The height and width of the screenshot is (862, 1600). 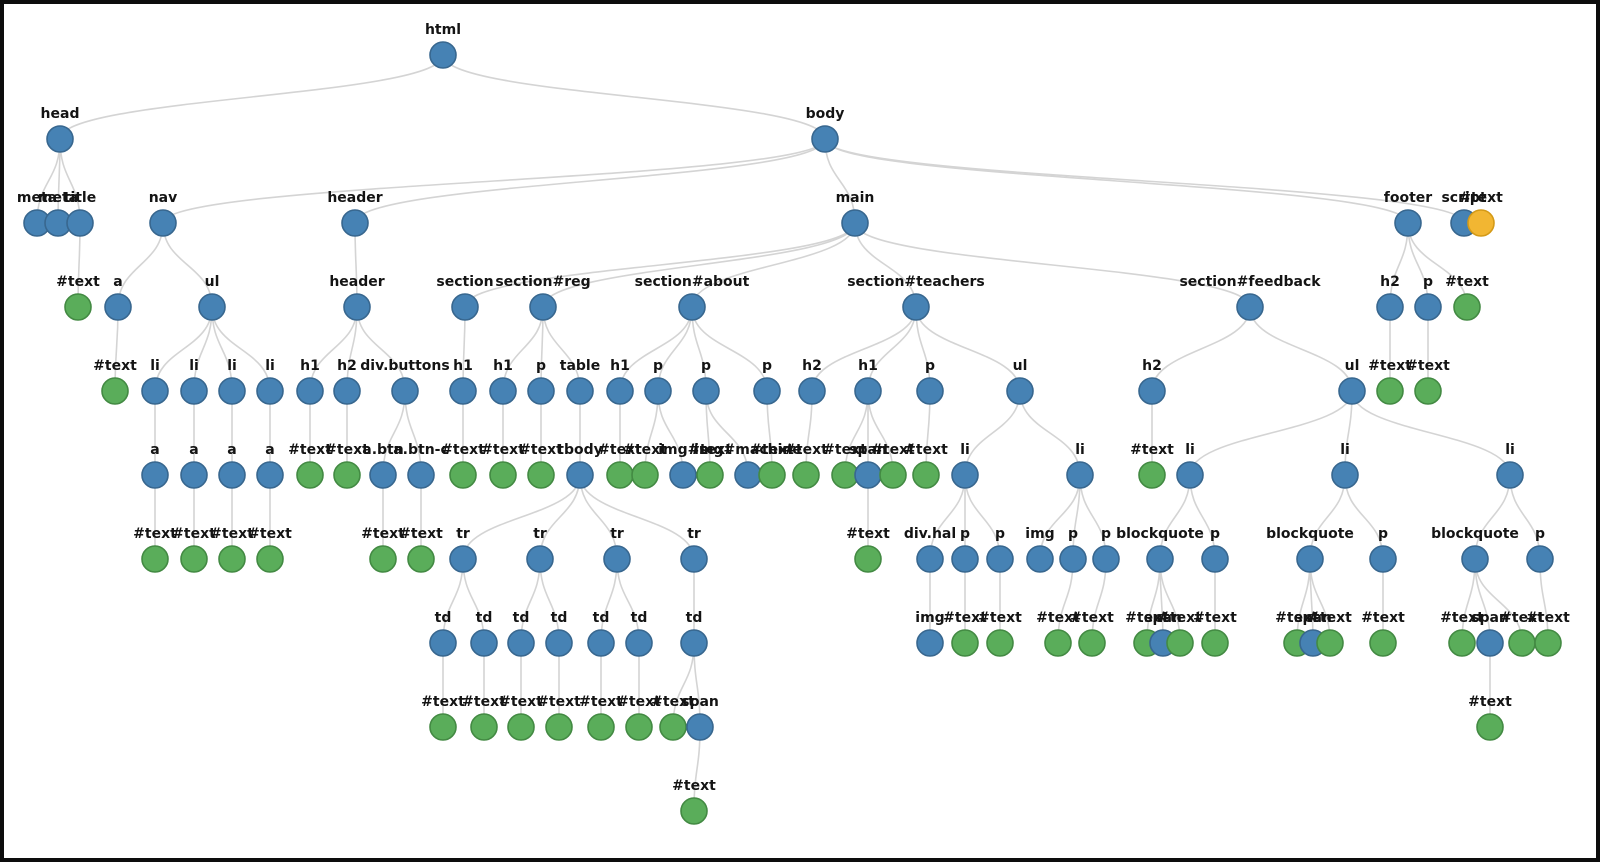 What do you see at coordinates (1390, 297) in the screenshot?
I see `tree-node-footerH2: h2` at bounding box center [1390, 297].